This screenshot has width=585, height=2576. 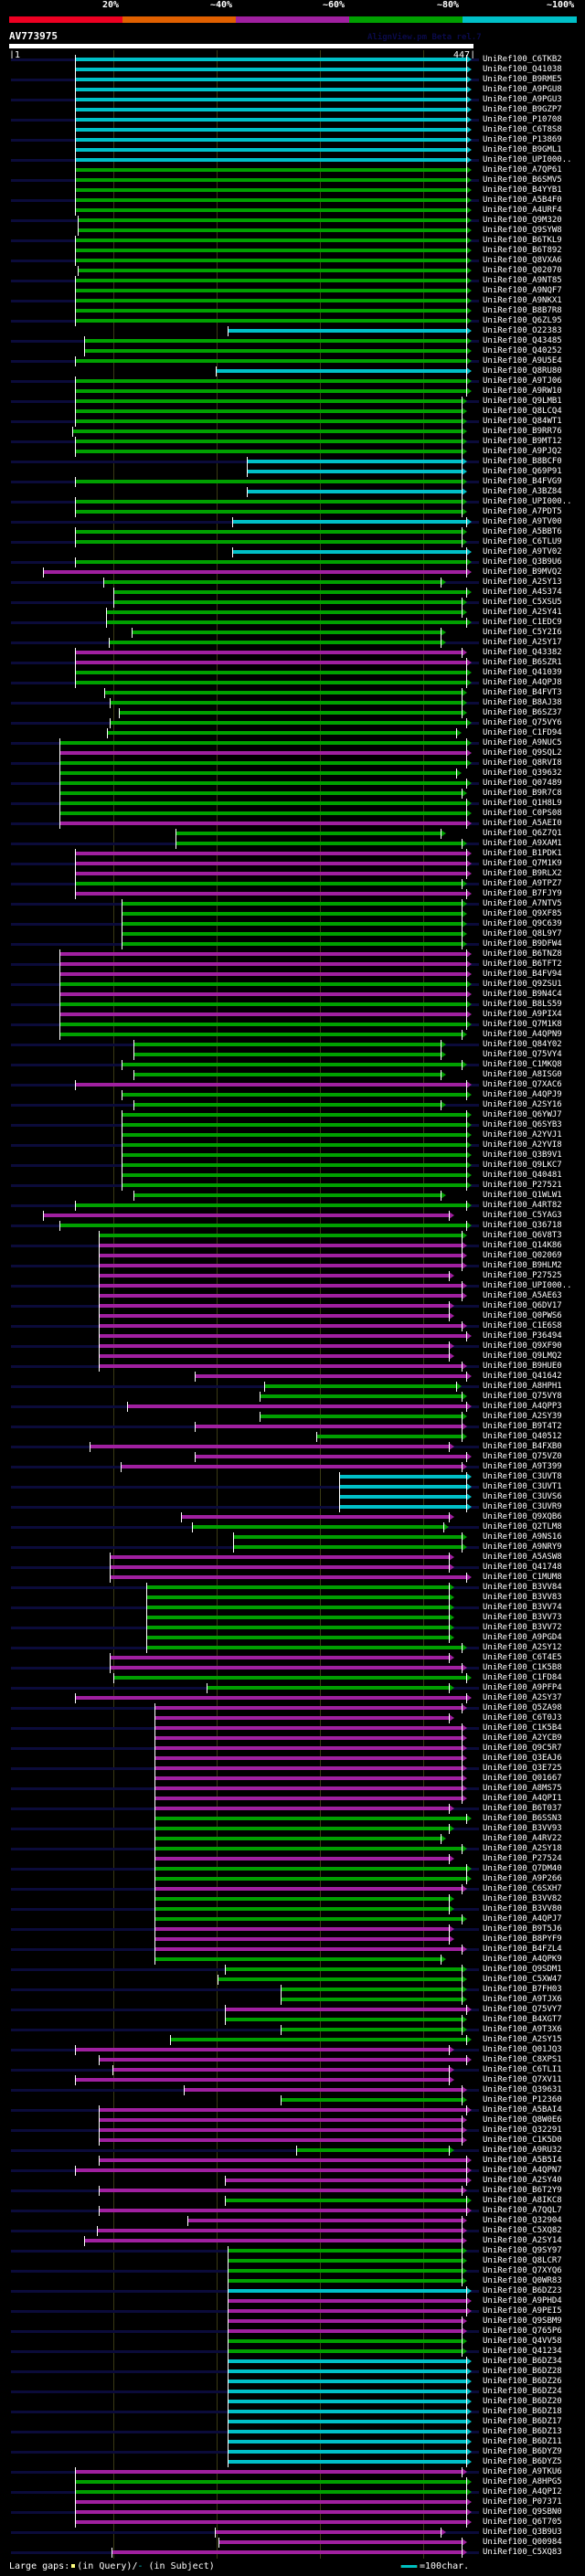 I want to click on hit-label: UniRef100_Q9ZSU1, so click(x=522, y=984).